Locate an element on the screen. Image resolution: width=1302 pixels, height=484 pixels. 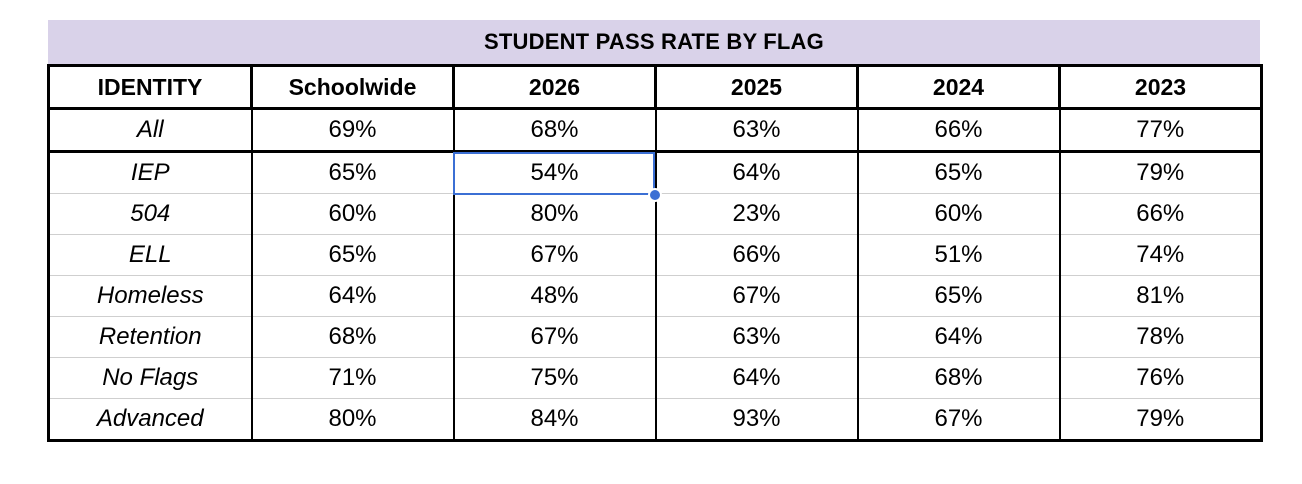
table-cell: 81% is located at coordinates (1160, 296).